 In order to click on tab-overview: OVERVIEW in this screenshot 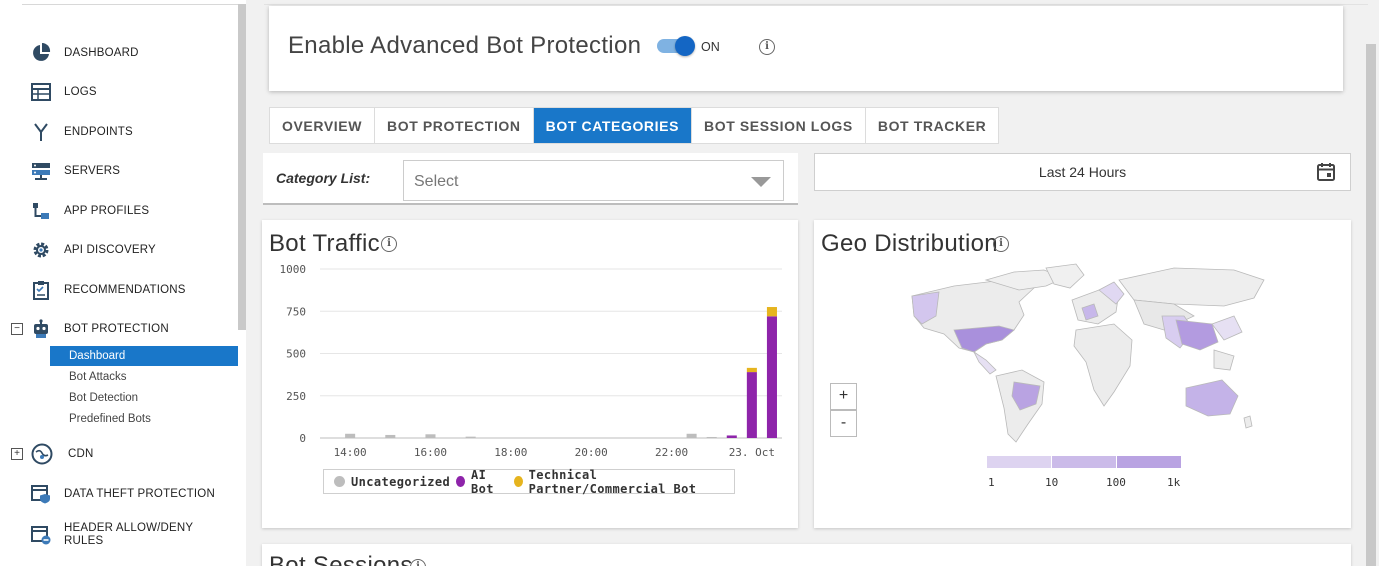, I will do `click(323, 125)`.